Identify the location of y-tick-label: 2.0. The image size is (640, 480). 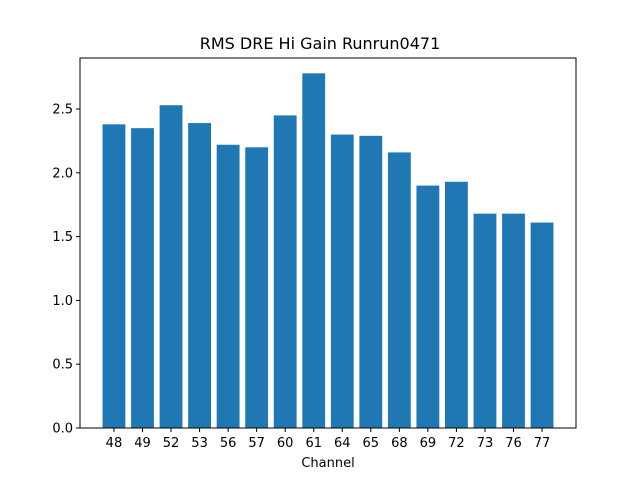
(62, 173).